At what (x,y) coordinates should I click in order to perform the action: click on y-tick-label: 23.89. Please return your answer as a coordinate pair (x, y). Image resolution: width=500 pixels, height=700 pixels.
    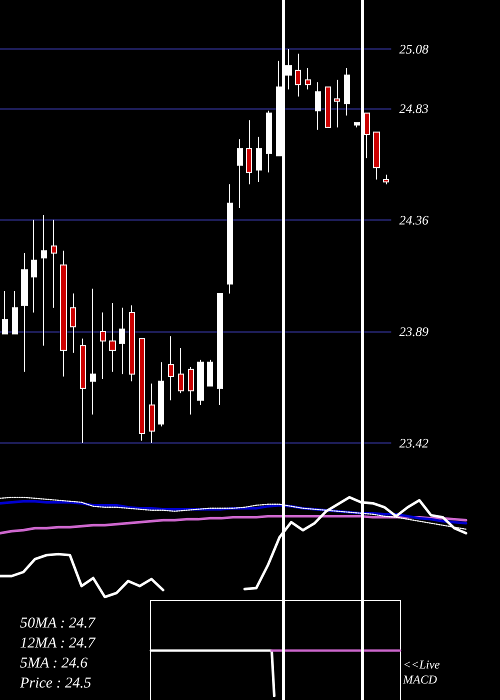
    Looking at the image, I should click on (414, 331).